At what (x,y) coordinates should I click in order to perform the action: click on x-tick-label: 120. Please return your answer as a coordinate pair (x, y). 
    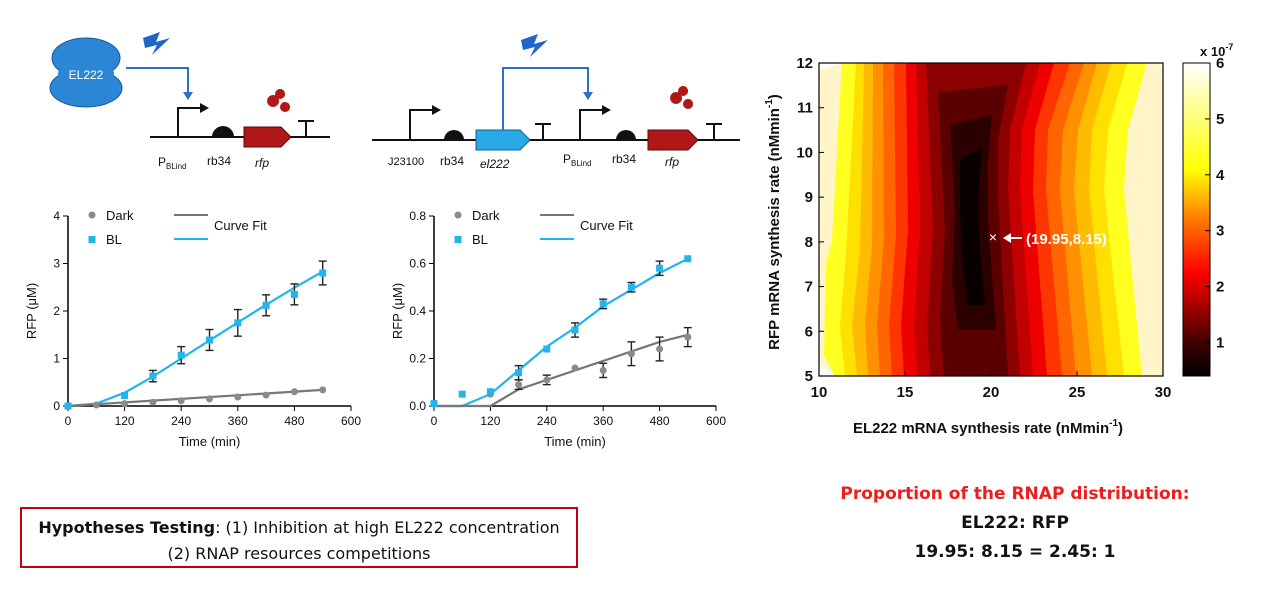
    Looking at the image, I should click on (125, 421).